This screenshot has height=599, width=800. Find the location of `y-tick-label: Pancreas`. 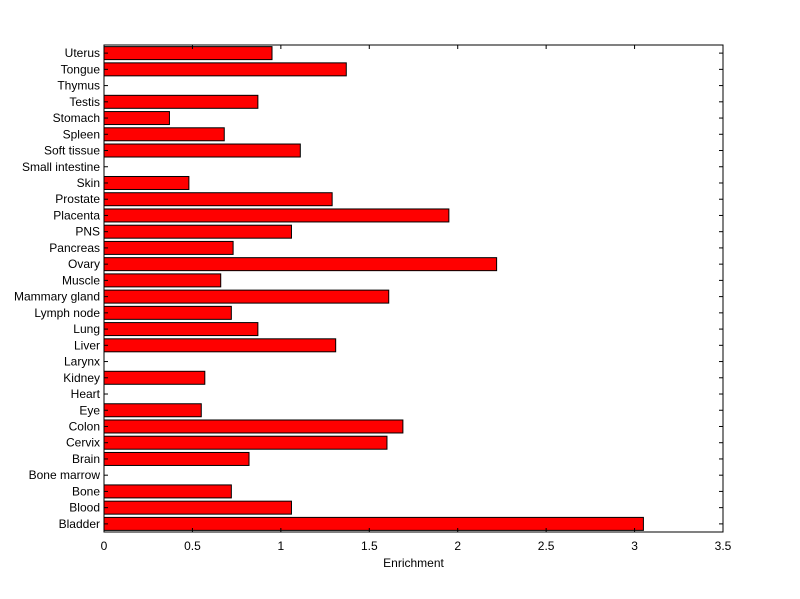

y-tick-label: Pancreas is located at coordinates (74, 248).